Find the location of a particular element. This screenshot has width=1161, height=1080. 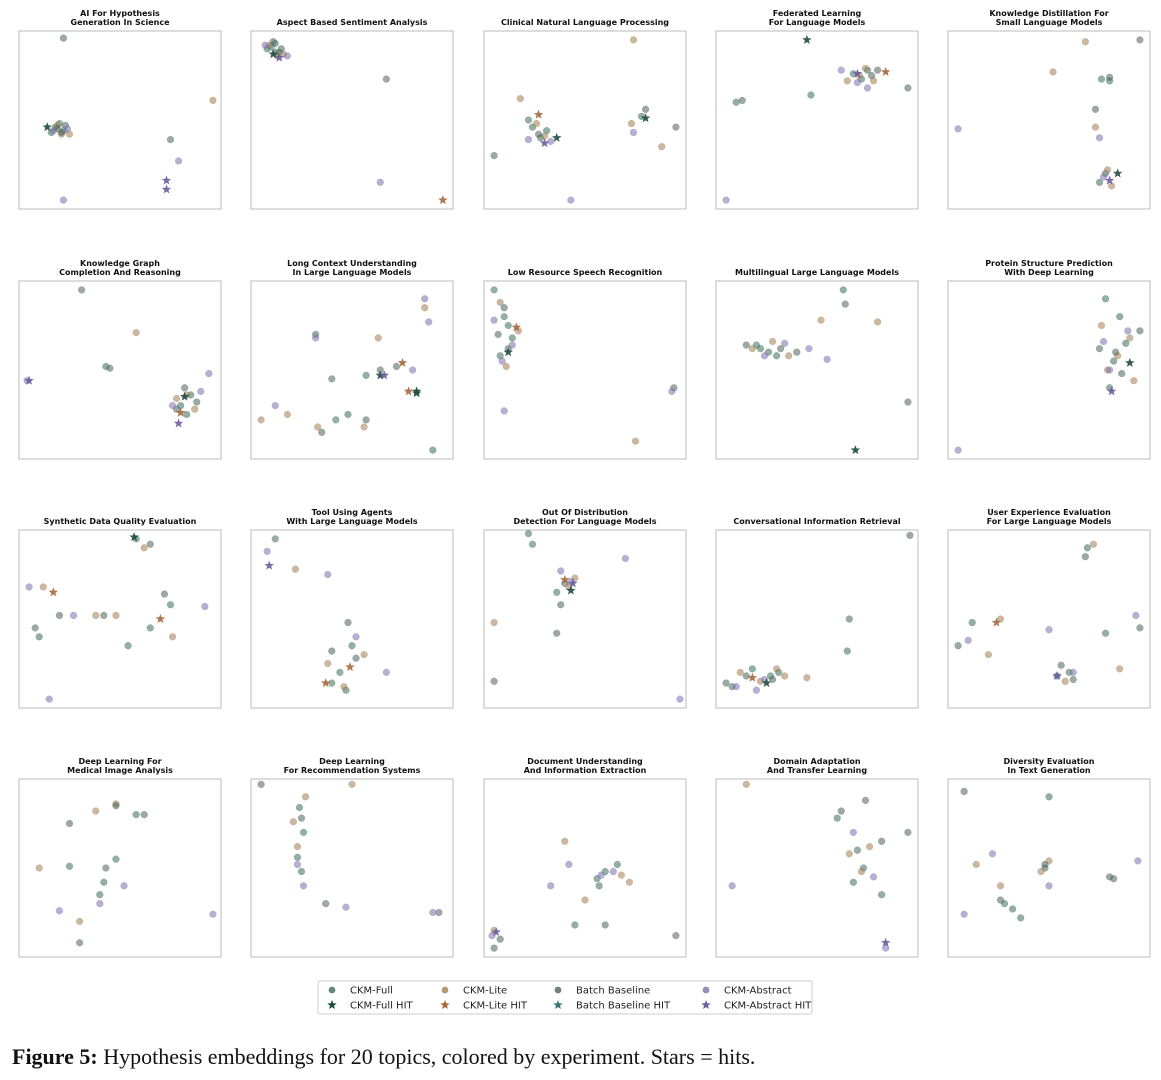

legend-star is located at coordinates (706, 1005).